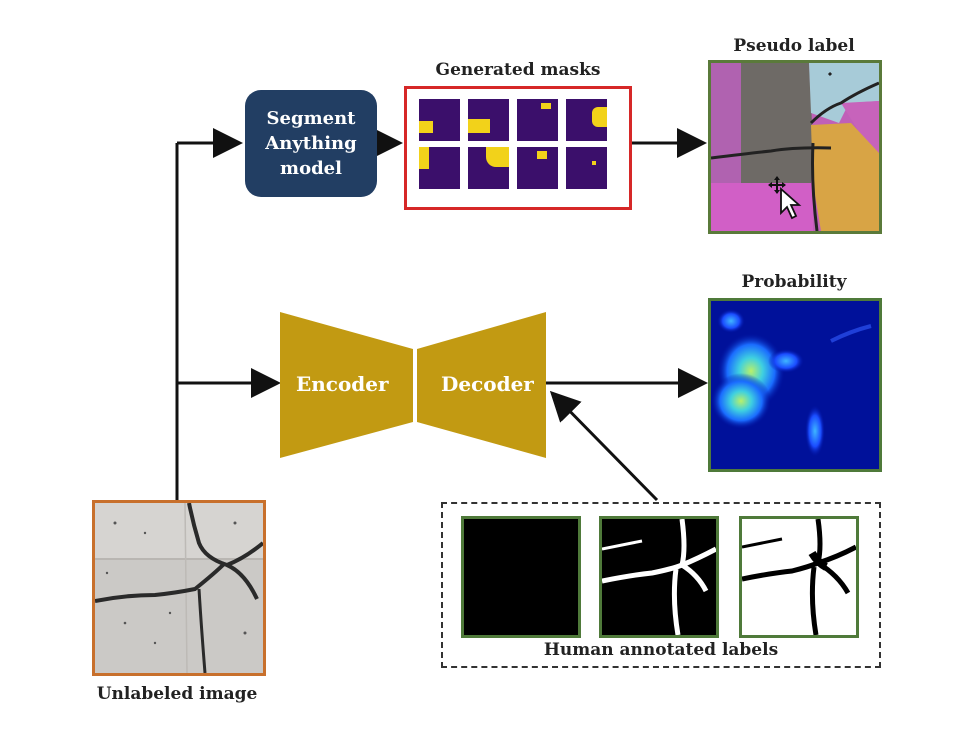  What do you see at coordinates (413, 385) in the screenshot?
I see `encoder-decoder-shape` at bounding box center [413, 385].